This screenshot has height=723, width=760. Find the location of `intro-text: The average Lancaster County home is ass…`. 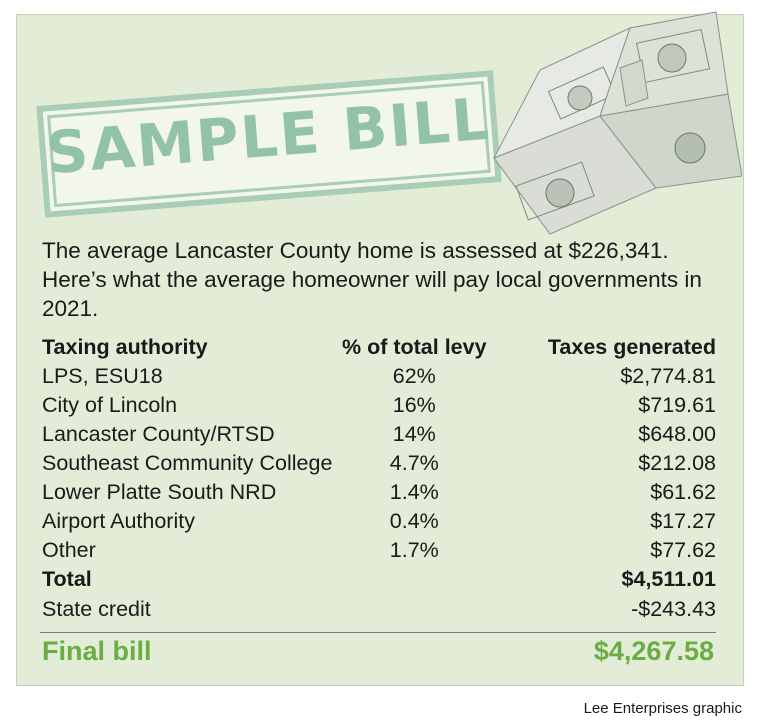

intro-text: The average Lancaster County home is ass… is located at coordinates (372, 279).